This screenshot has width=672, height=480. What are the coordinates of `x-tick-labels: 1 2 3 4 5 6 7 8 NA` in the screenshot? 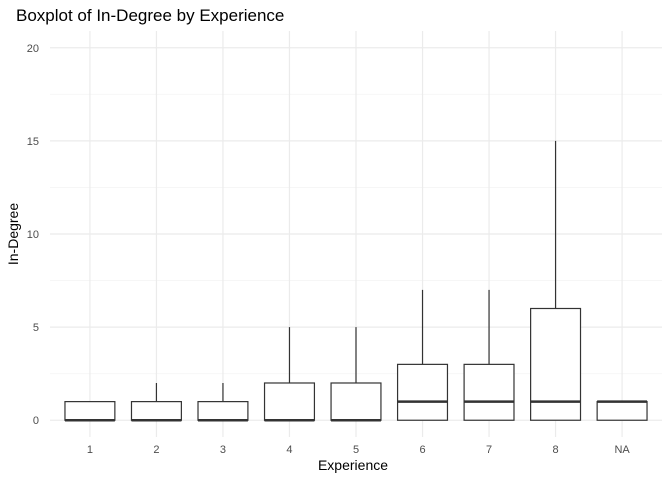 It's located at (359, 450).